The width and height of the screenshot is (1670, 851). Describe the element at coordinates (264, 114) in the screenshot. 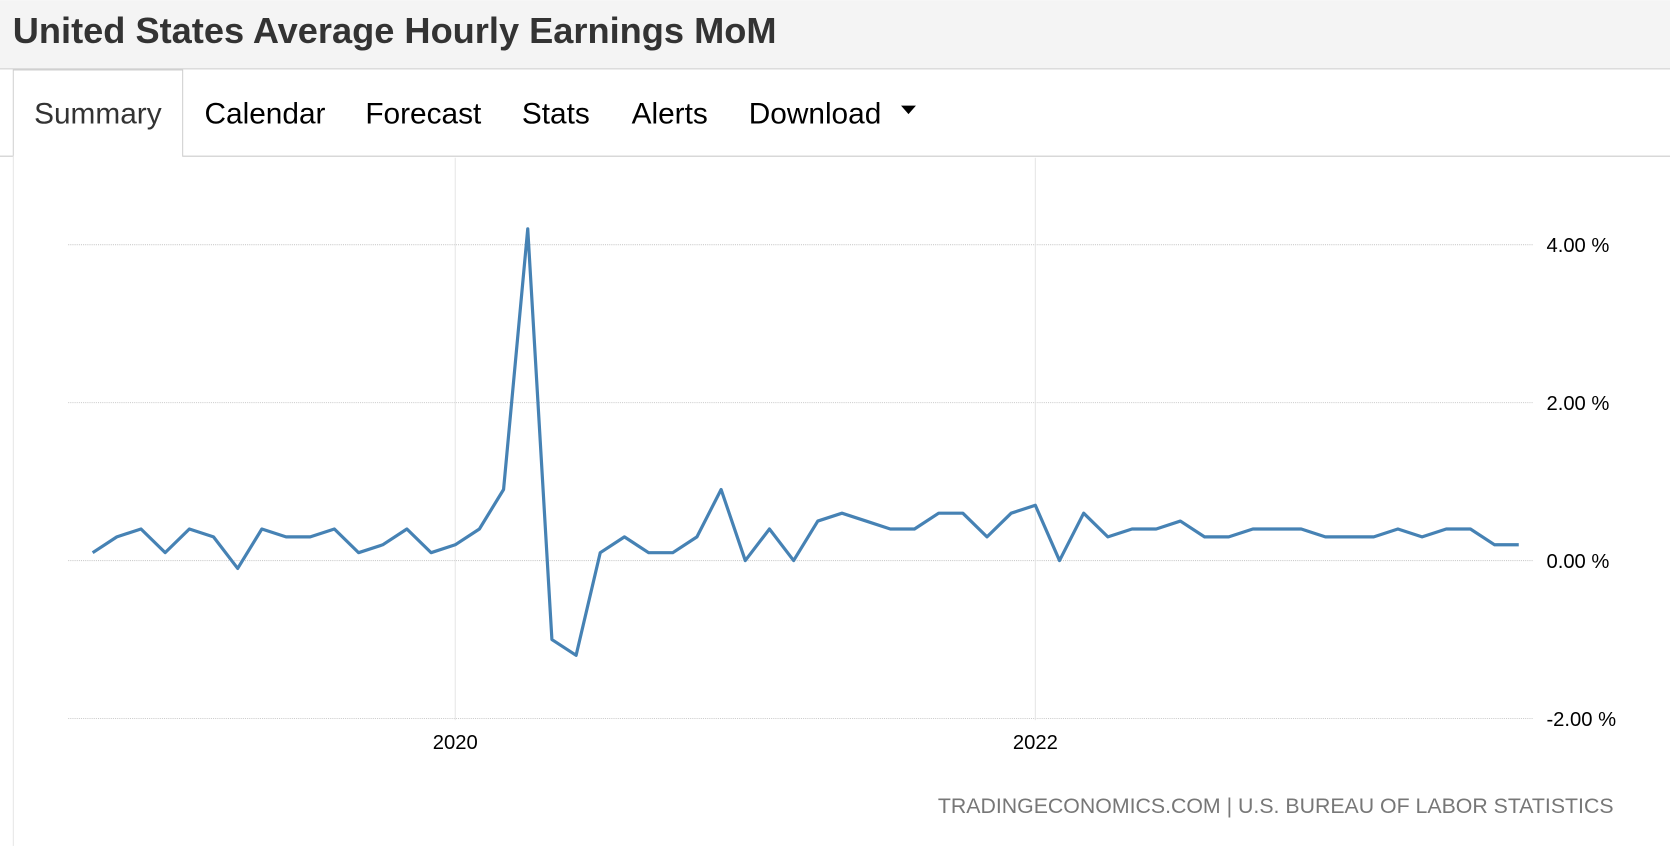

I see `tab: Calendar` at that location.